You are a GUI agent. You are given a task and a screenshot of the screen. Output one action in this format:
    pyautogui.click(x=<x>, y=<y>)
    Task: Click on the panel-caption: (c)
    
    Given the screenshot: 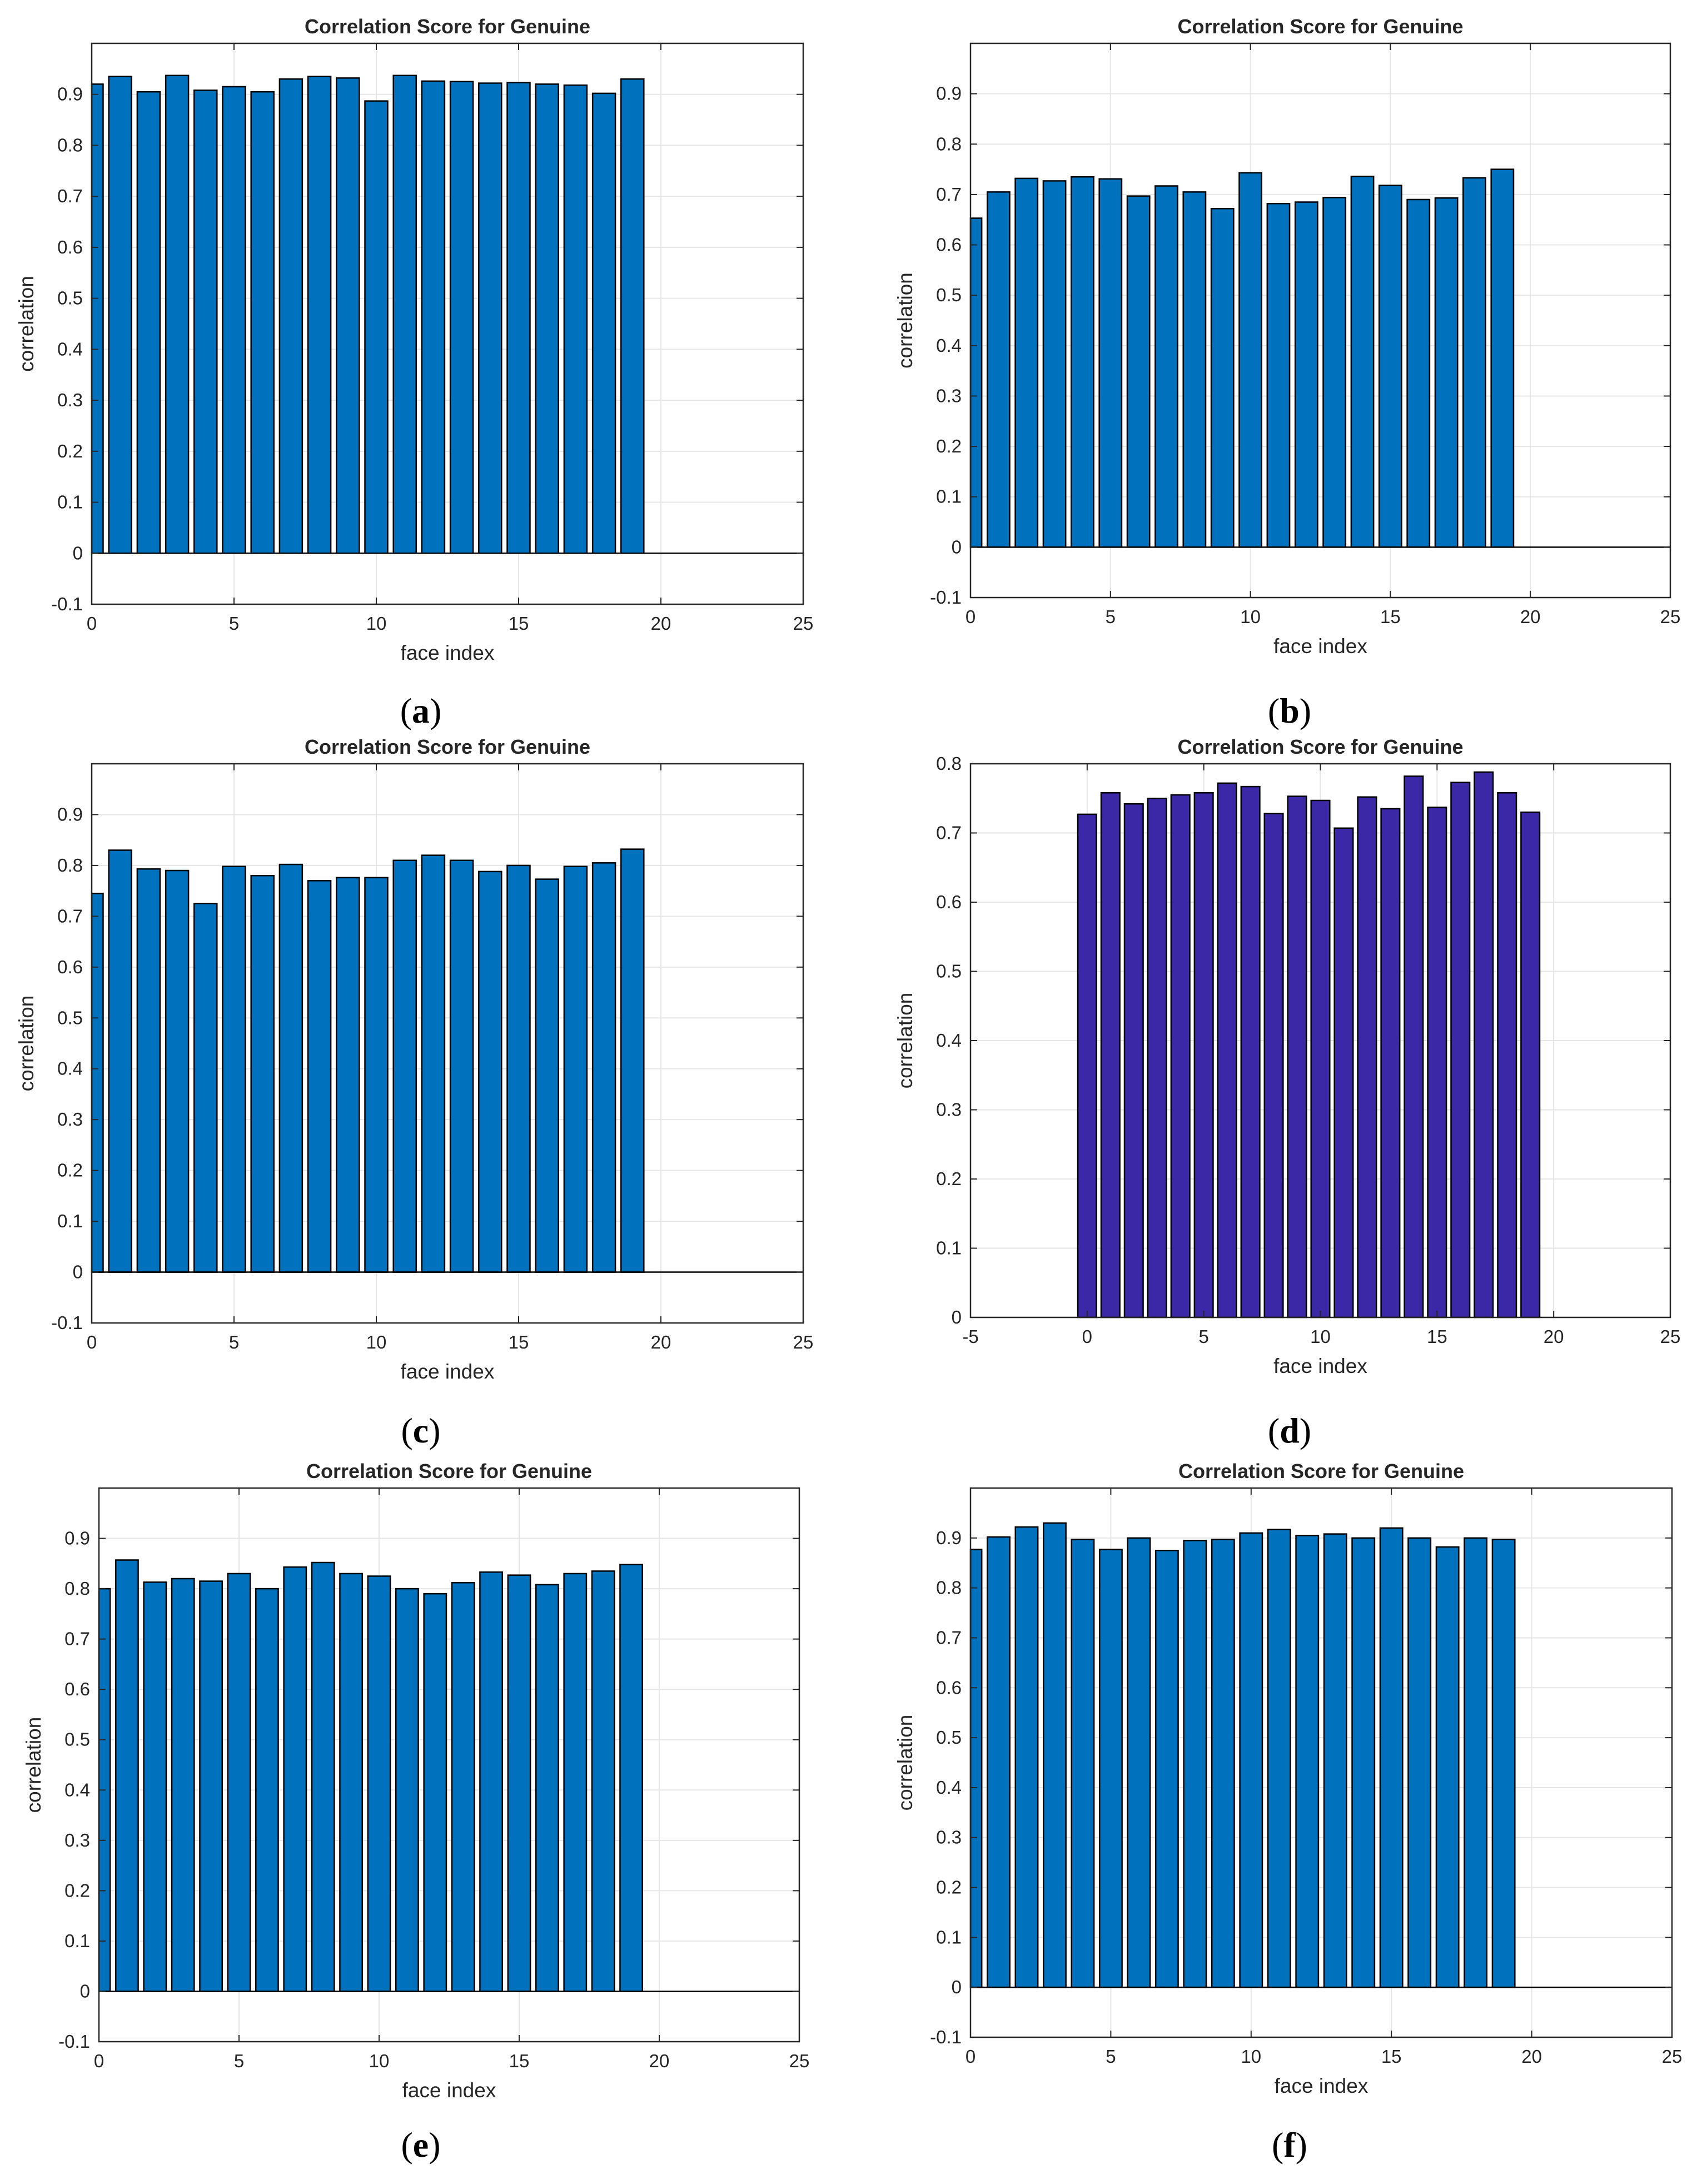 What is the action you would take?
    pyautogui.click(x=420, y=1430)
    